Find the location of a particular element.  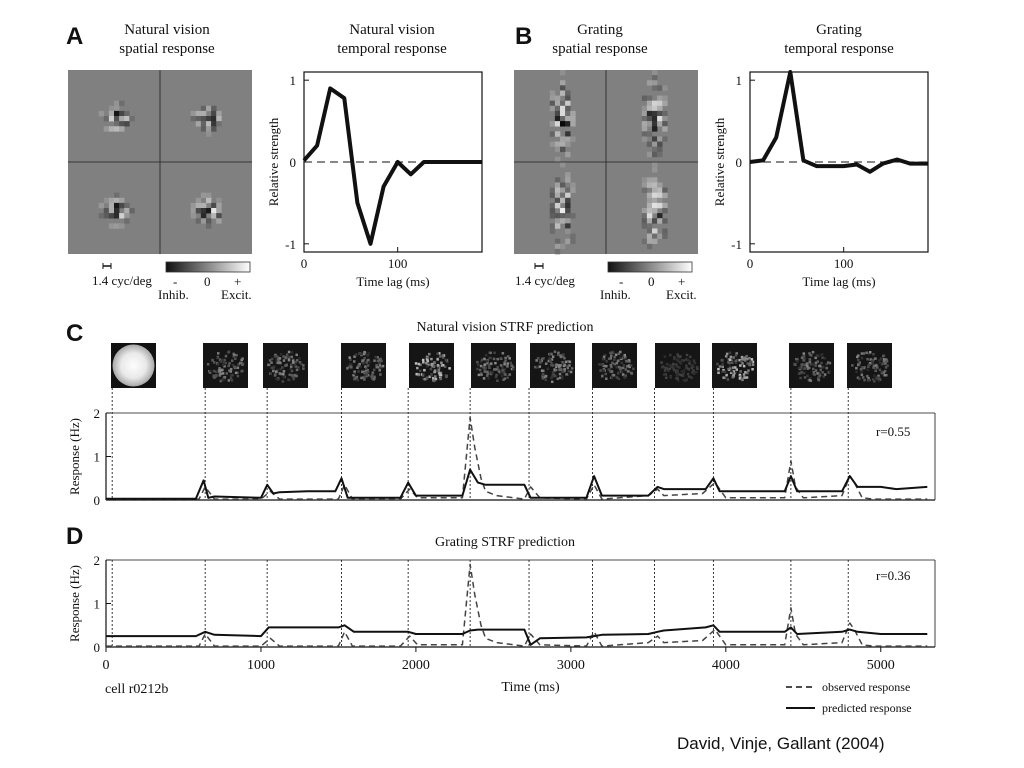

panel-letter-a: A is located at coordinates (74, 36).